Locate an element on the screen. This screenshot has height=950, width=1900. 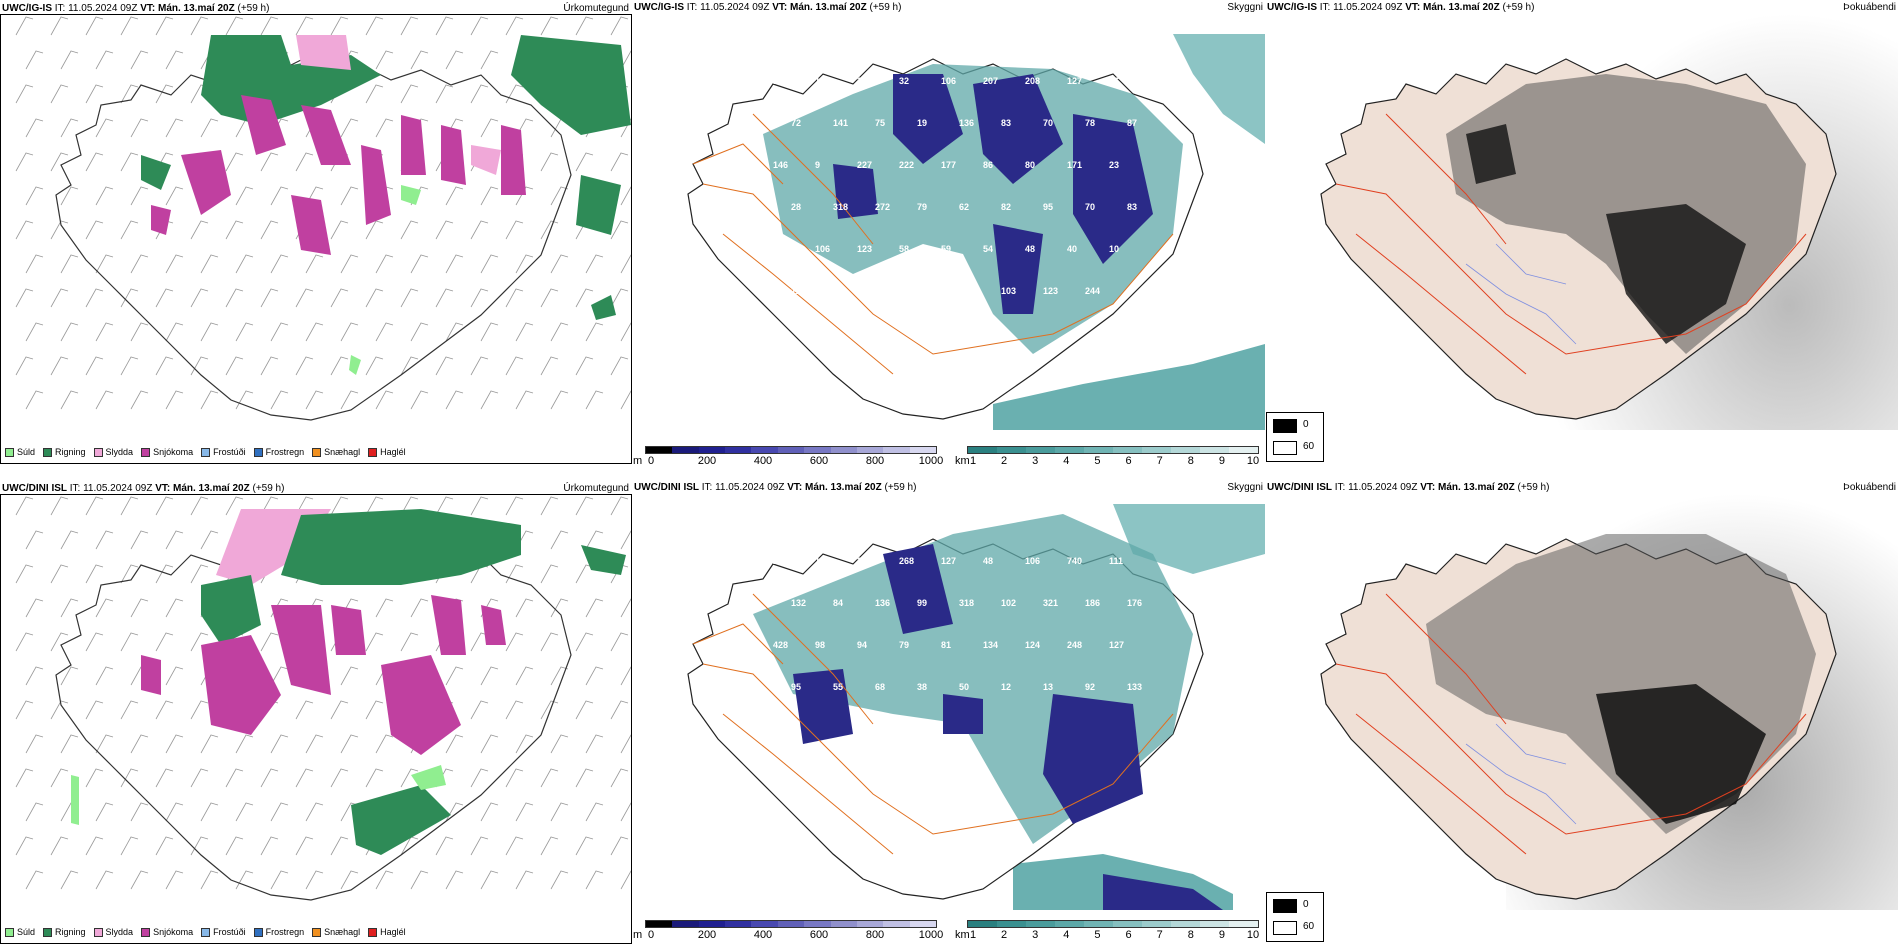
sleet-areas is located at coordinates (398, 105).